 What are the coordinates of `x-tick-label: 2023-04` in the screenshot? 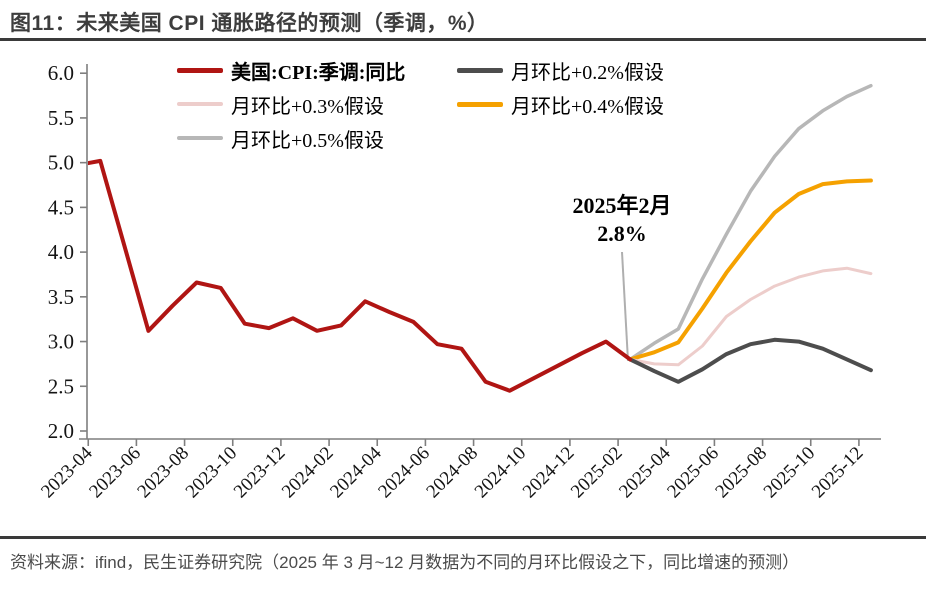 It's located at (67, 472).